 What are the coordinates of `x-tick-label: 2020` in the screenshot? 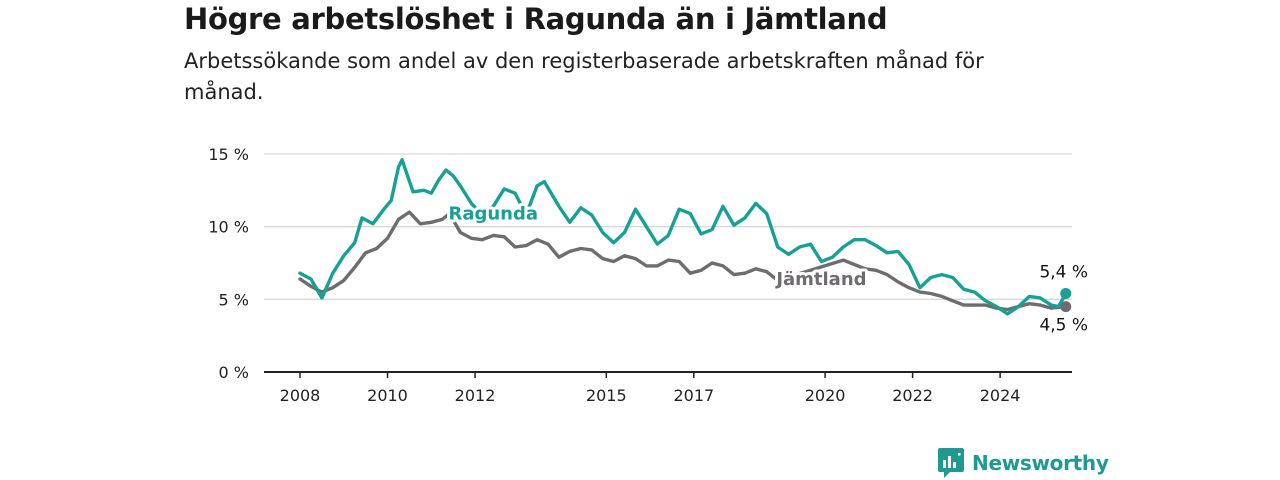 It's located at (825, 395).